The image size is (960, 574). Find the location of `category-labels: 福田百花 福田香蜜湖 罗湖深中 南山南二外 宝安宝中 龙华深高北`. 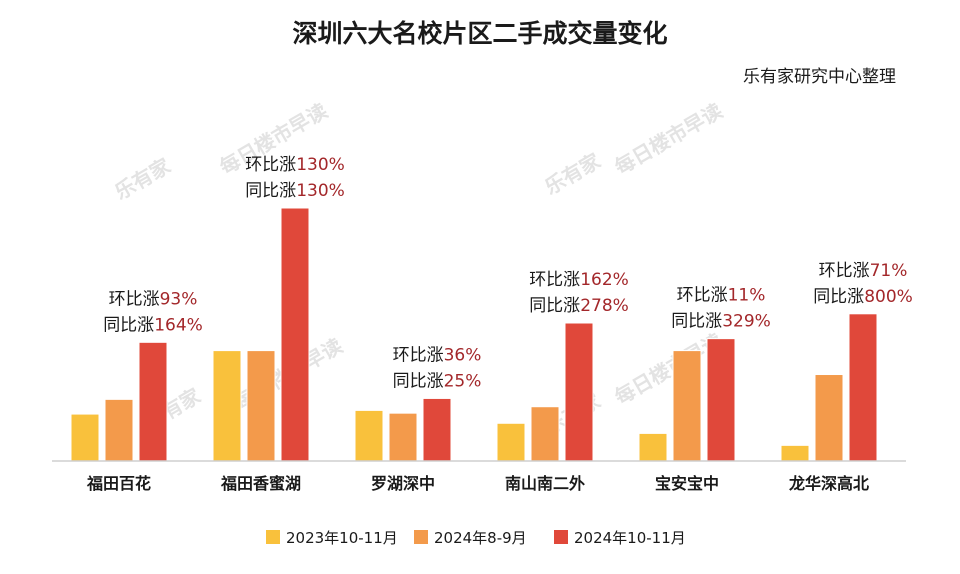

category-labels: 福田百花 福田香蜜湖 罗湖深中 南山南二外 宝安宝中 龙华深高北 is located at coordinates (477, 483).